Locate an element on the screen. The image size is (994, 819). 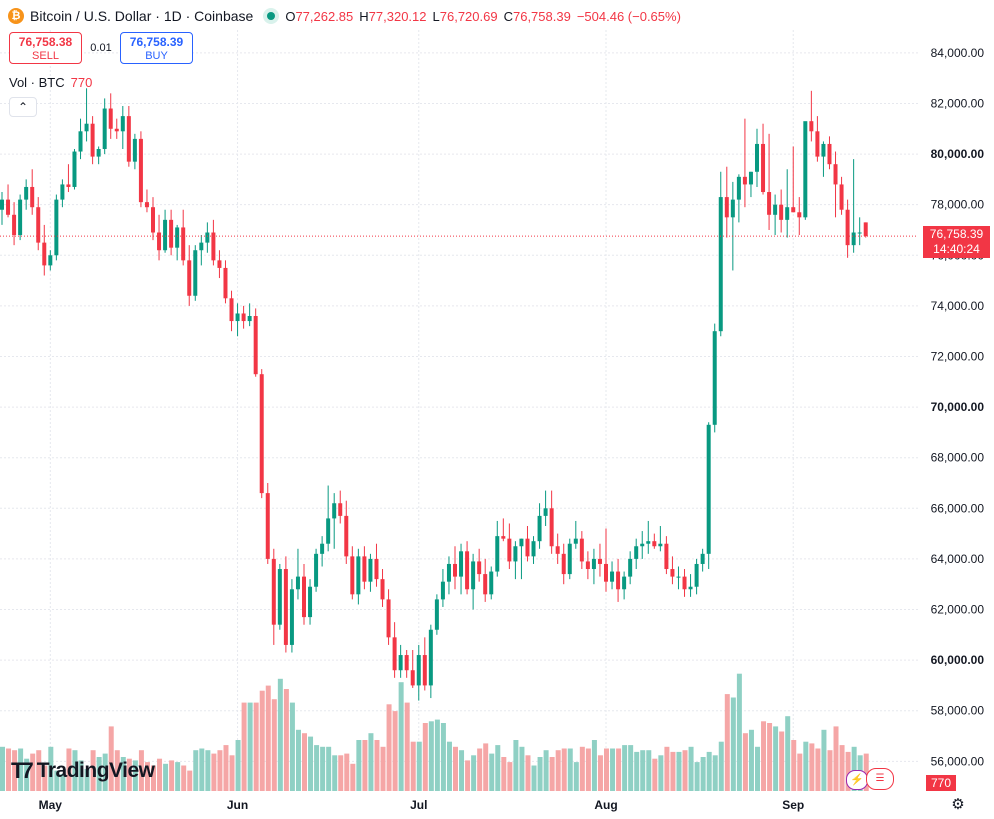
gear-icon: ⚙ is located at coordinates (958, 804).